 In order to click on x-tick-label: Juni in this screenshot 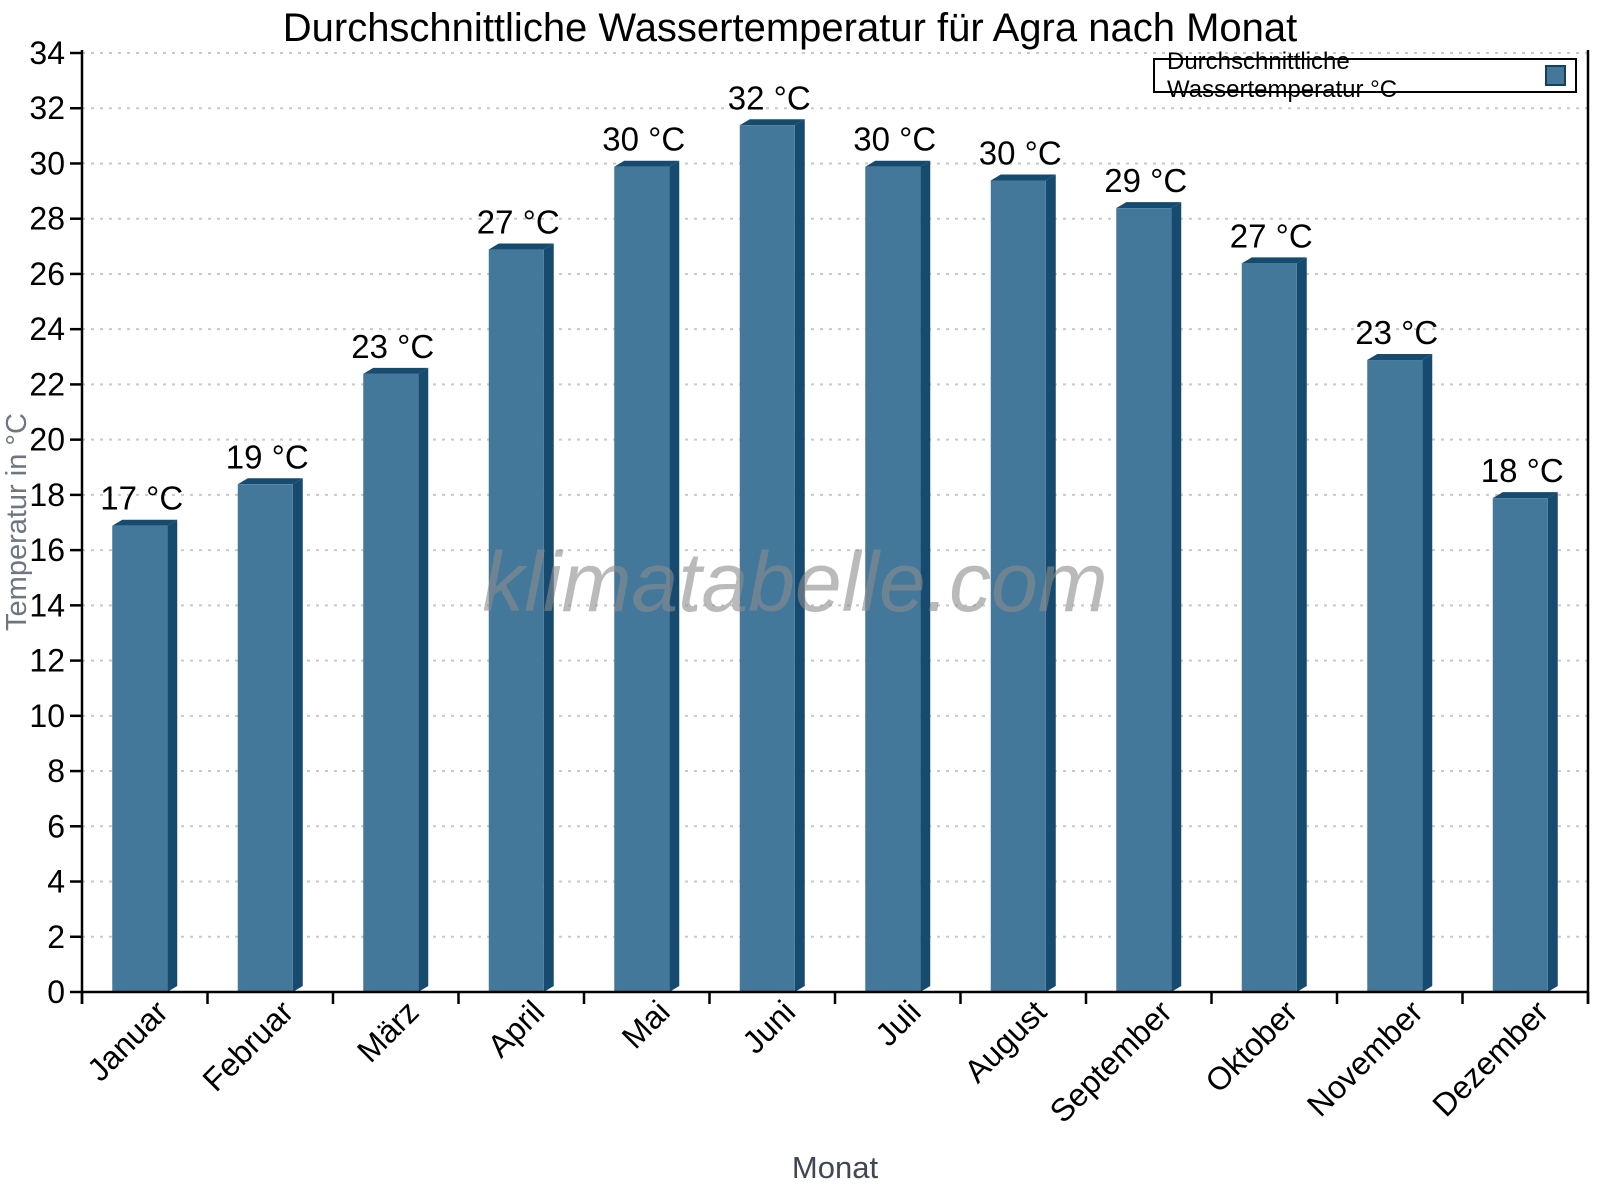, I will do `click(768, 1026)`.